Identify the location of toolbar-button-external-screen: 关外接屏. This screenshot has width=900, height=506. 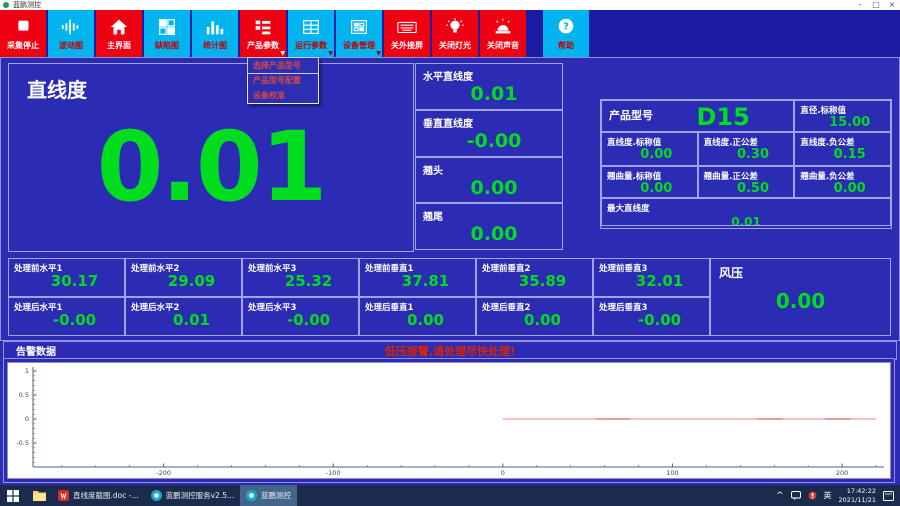
(407, 33).